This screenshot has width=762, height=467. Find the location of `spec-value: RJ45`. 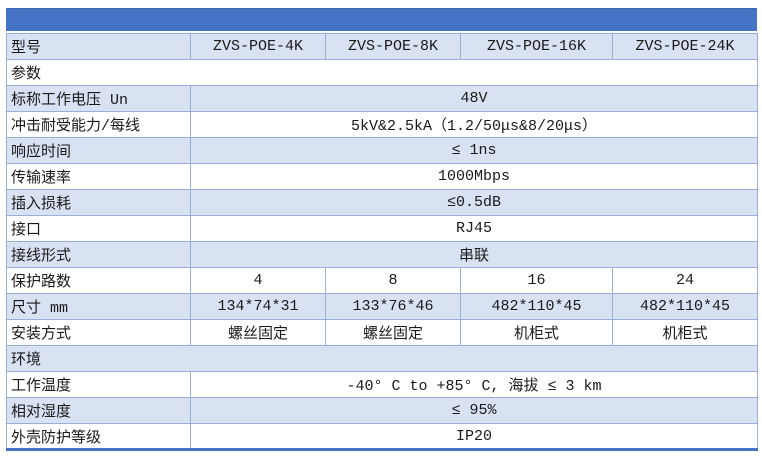

spec-value: RJ45 is located at coordinates (474, 228).